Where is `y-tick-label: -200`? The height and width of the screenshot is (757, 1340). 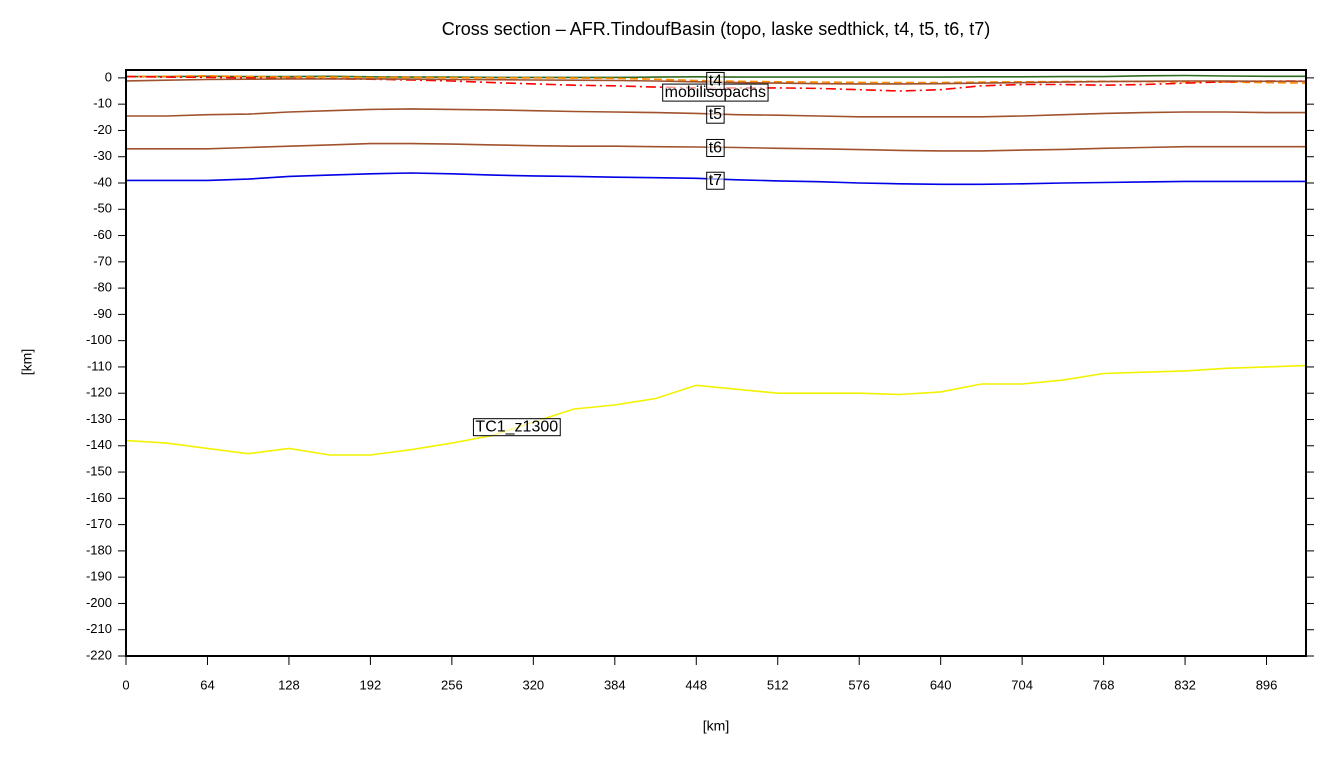 y-tick-label: -200 is located at coordinates (99, 602).